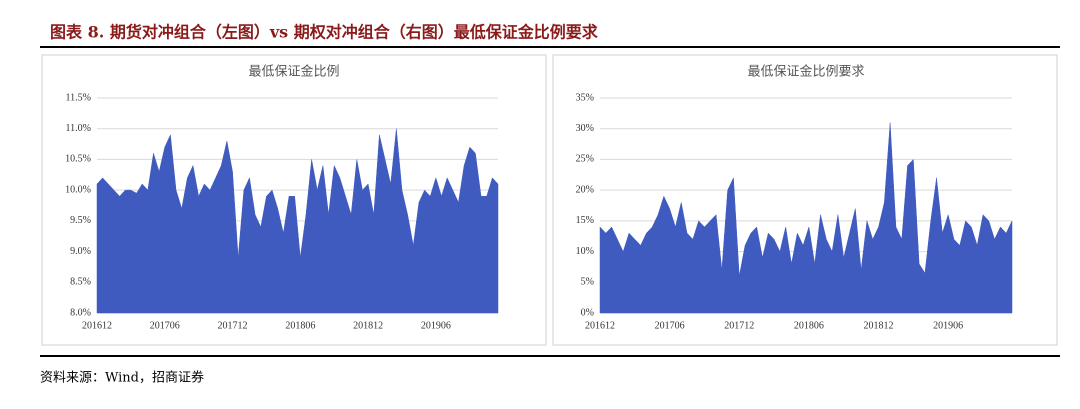 This screenshot has height=409, width=1080. I want to click on y-tick-label: 10.0%, so click(78, 189).